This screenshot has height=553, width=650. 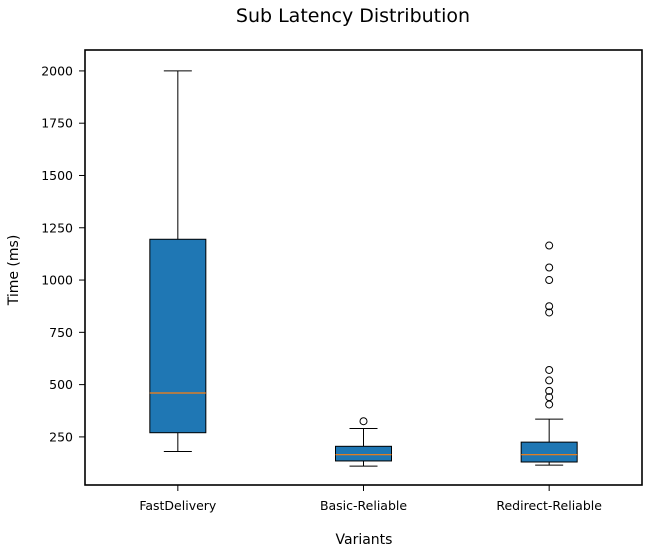 What do you see at coordinates (61, 332) in the screenshot?
I see `y-tick-label: 750` at bounding box center [61, 332].